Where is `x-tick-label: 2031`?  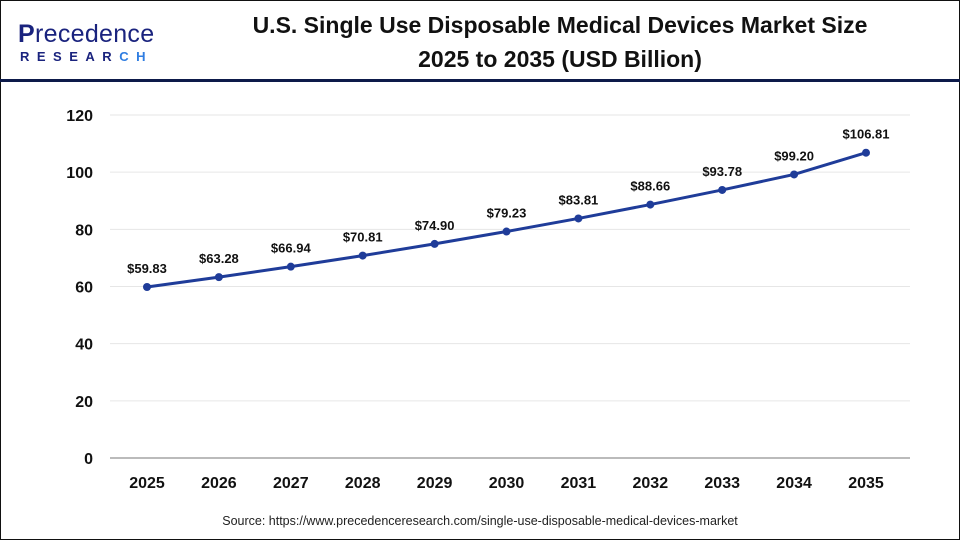 x-tick-label: 2031 is located at coordinates (579, 483).